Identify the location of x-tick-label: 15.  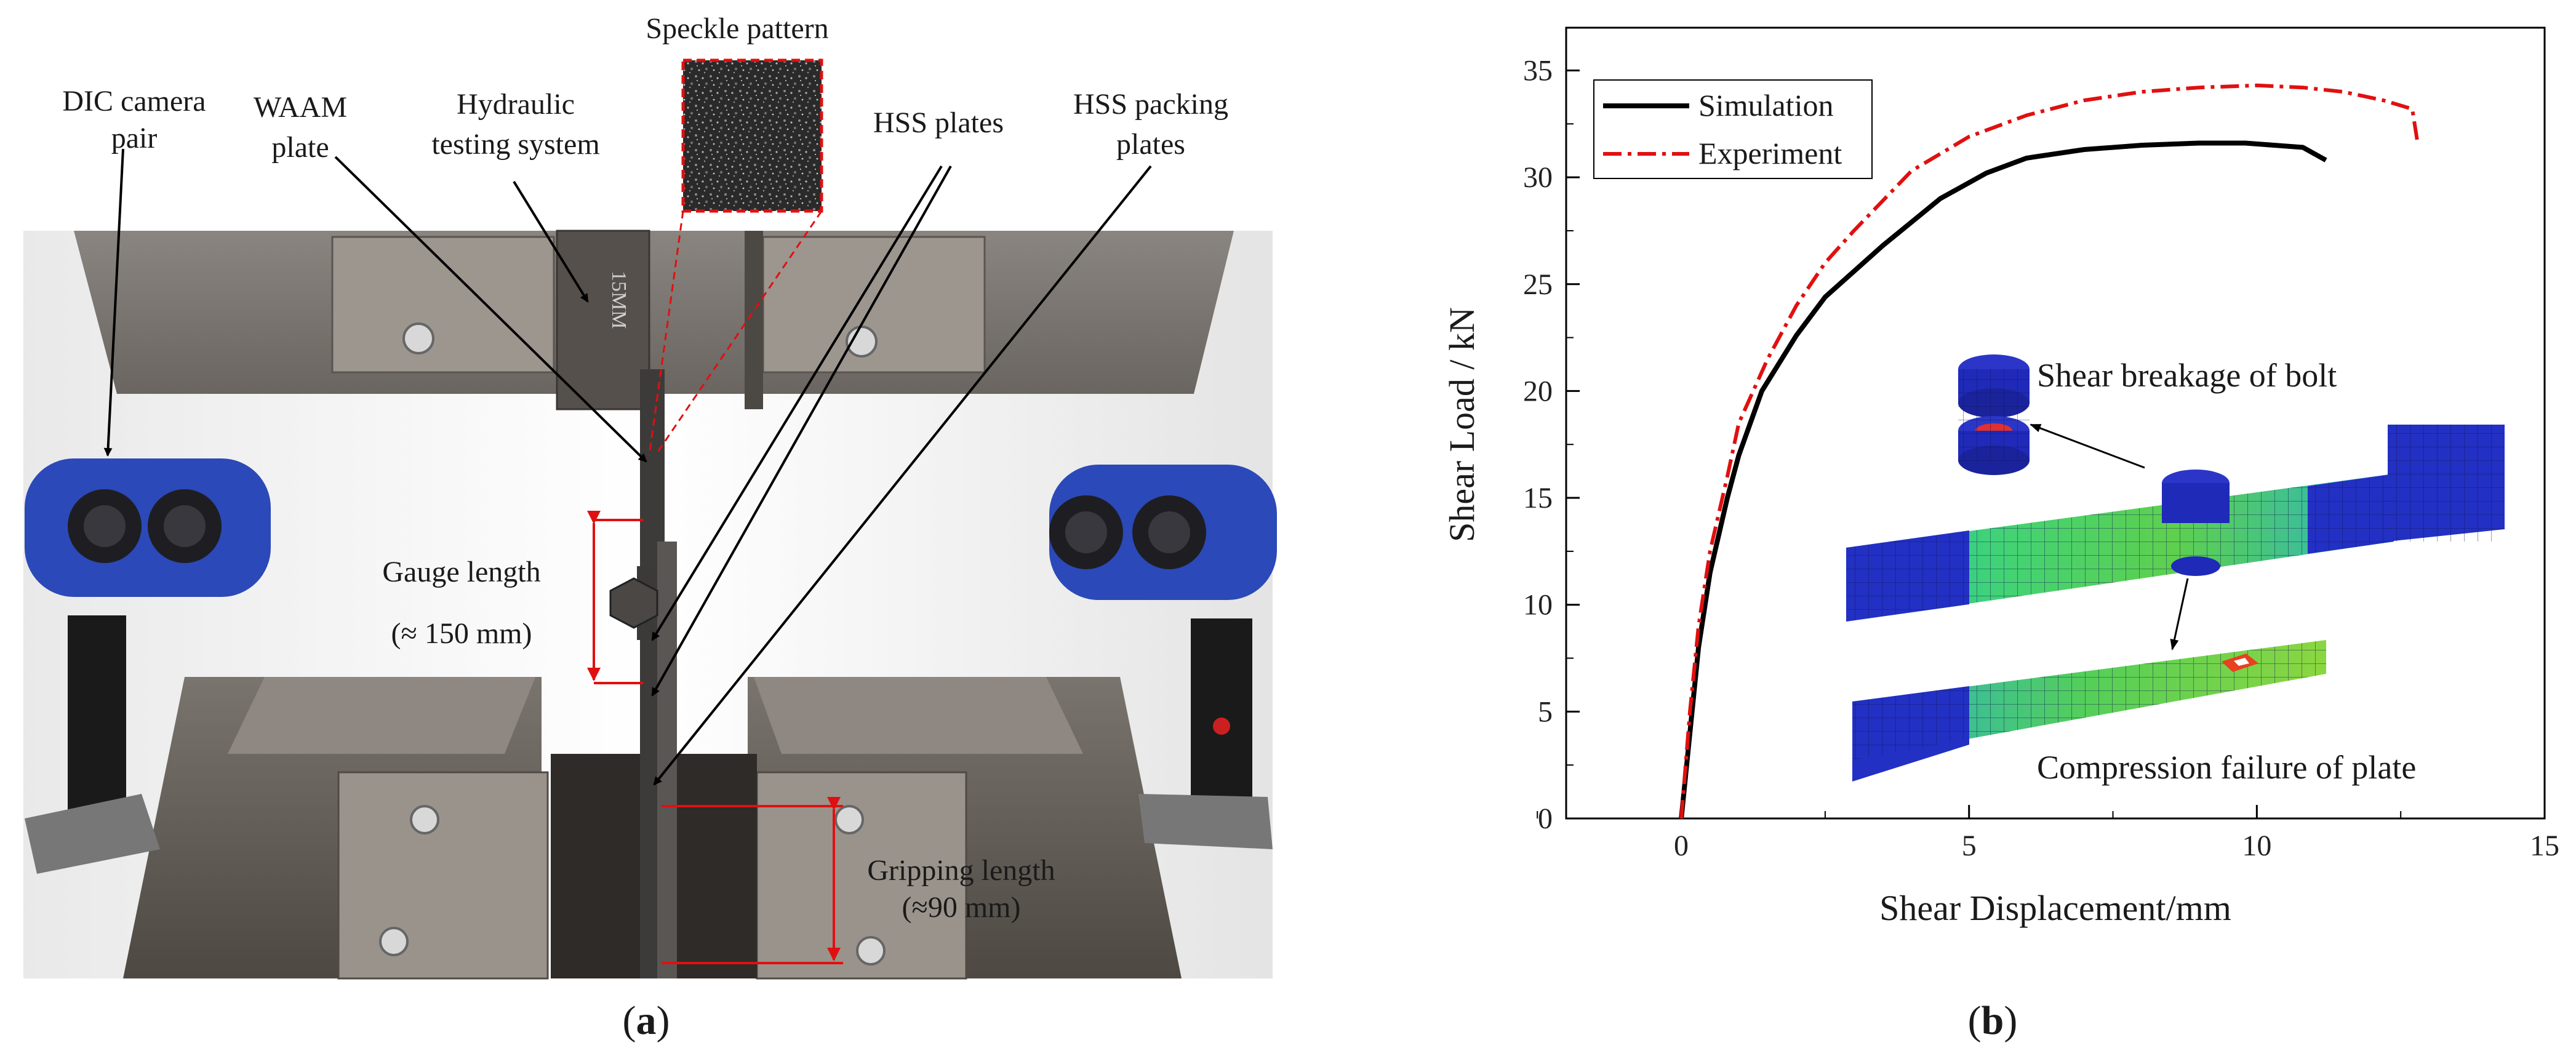
(2544, 846).